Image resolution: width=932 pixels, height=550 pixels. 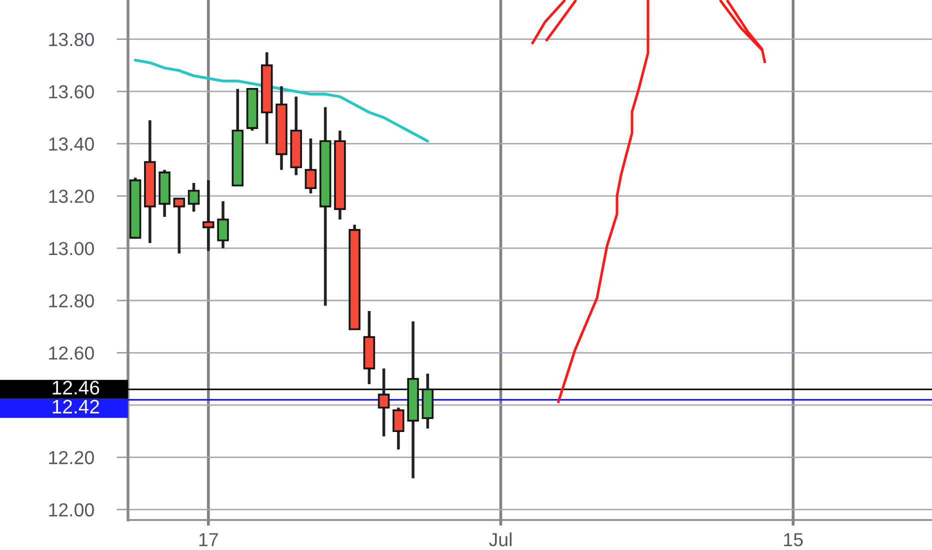 I want to click on line-series, so click(x=282, y=100).